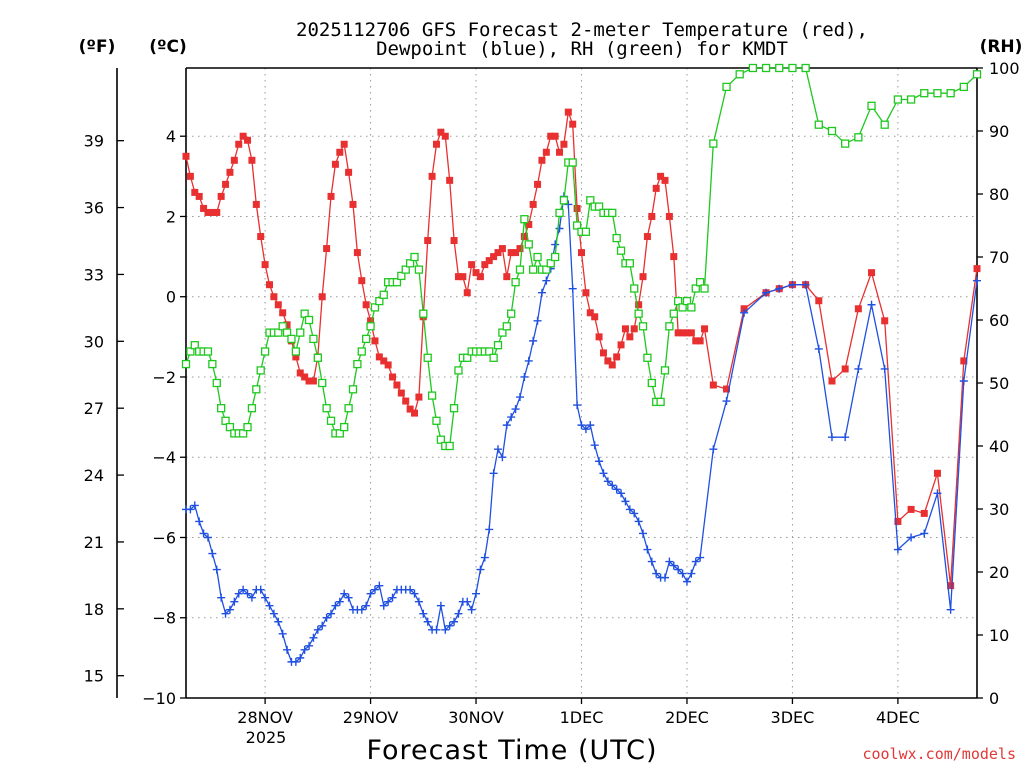 Image resolution: width=1024 pixels, height=768 pixels. What do you see at coordinates (164, 377) in the screenshot?
I see `celsius-tick-label: −2` at bounding box center [164, 377].